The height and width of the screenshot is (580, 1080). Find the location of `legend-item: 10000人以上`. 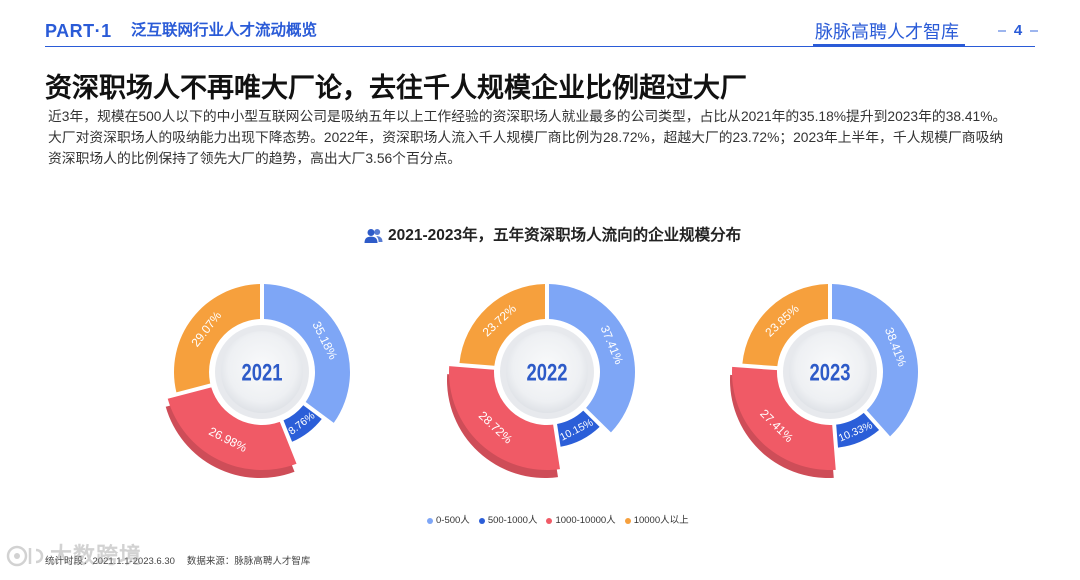

legend-item: 10000人以上 is located at coordinates (656, 521).